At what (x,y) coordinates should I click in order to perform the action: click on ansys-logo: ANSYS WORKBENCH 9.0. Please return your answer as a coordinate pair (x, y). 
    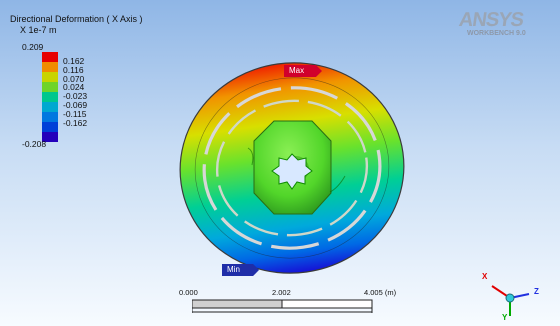
    Looking at the image, I should click on (506, 24).